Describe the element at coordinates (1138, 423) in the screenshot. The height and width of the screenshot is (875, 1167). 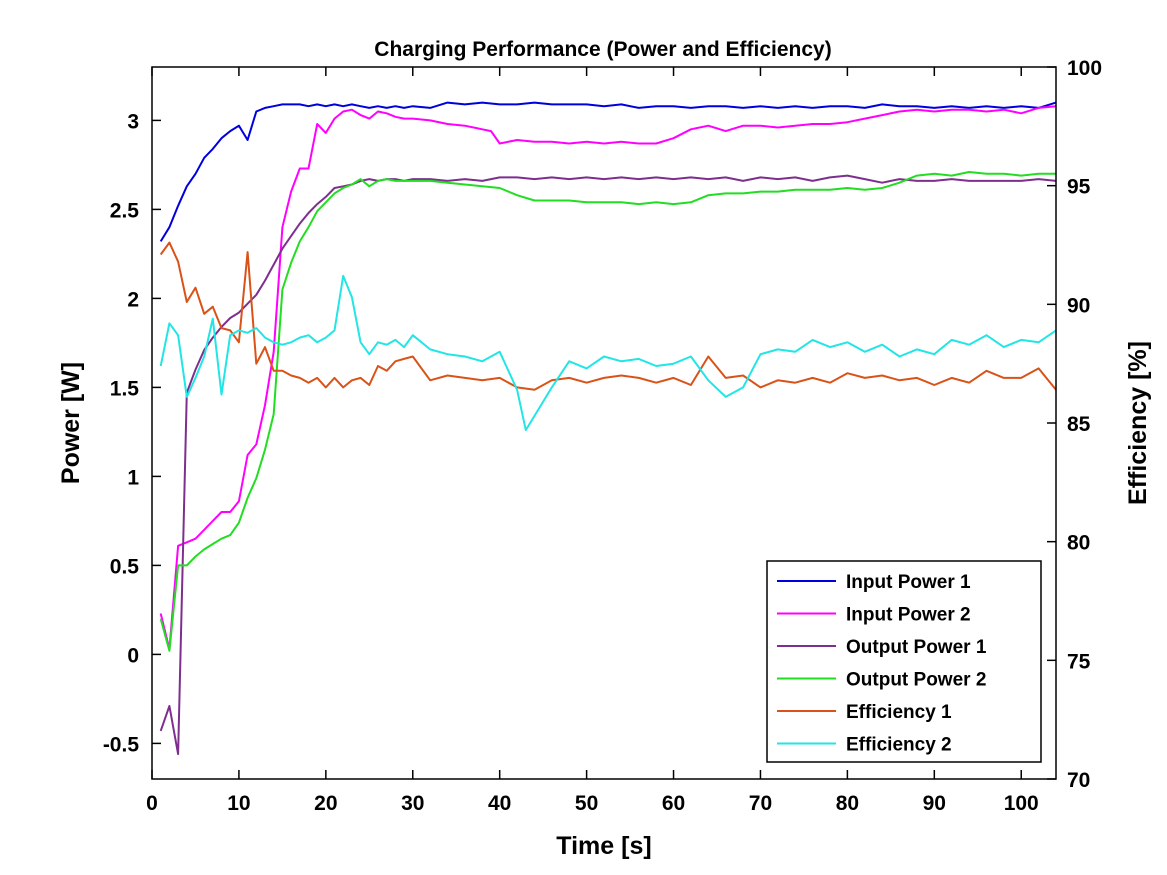
I see `y-axis-right-title: Efficiency [%]` at that location.